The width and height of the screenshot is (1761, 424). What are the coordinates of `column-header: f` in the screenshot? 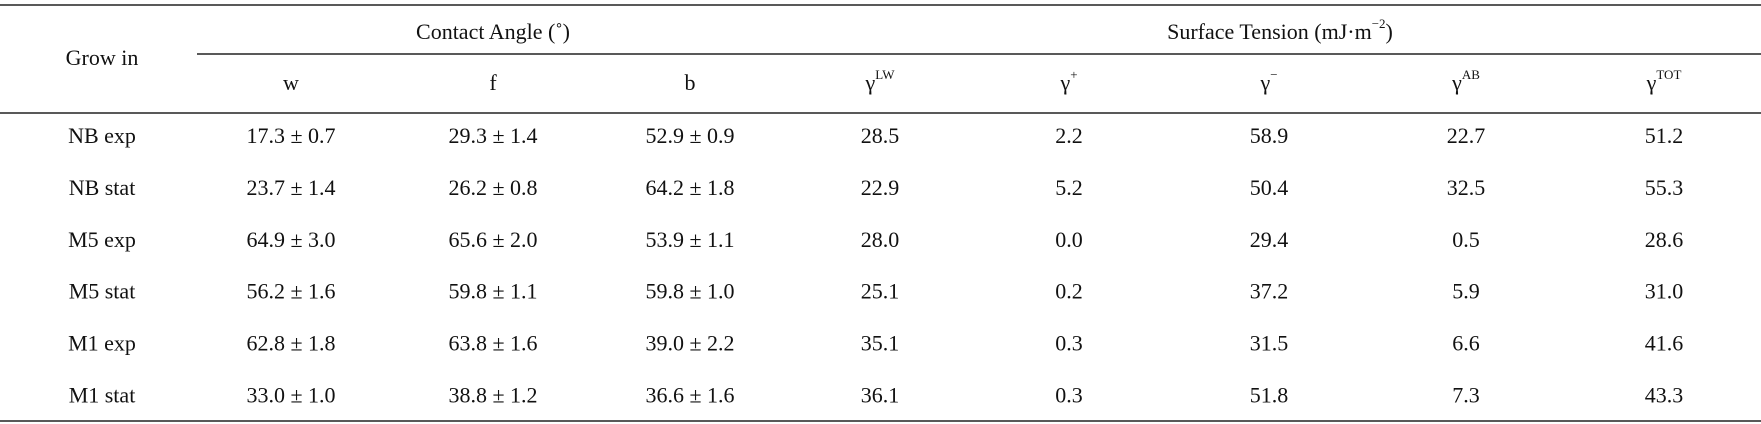 It's located at (493, 82).